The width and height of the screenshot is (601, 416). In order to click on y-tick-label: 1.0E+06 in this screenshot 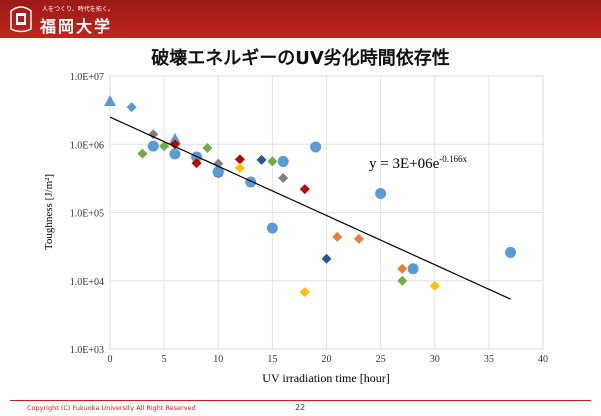, I will do `click(87, 145)`.